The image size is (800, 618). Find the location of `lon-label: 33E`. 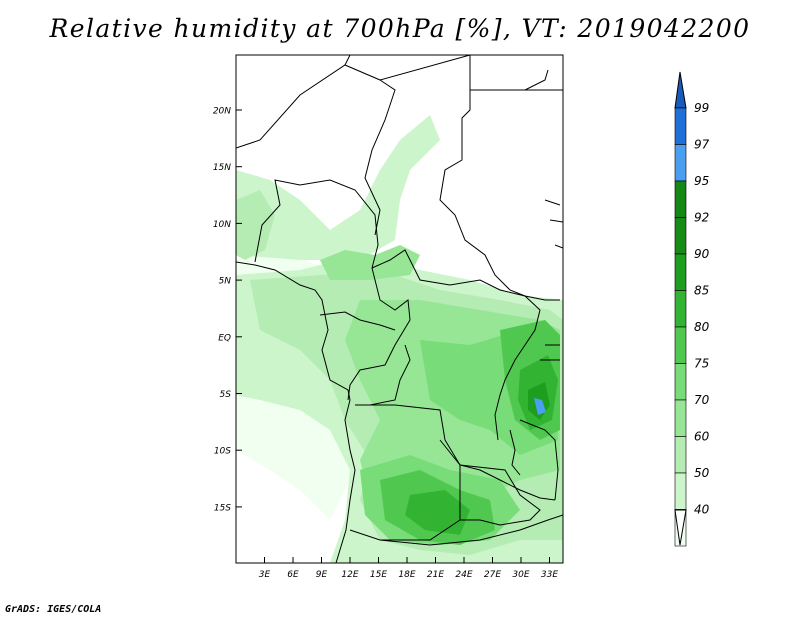

lon-label: 33E is located at coordinates (549, 575).